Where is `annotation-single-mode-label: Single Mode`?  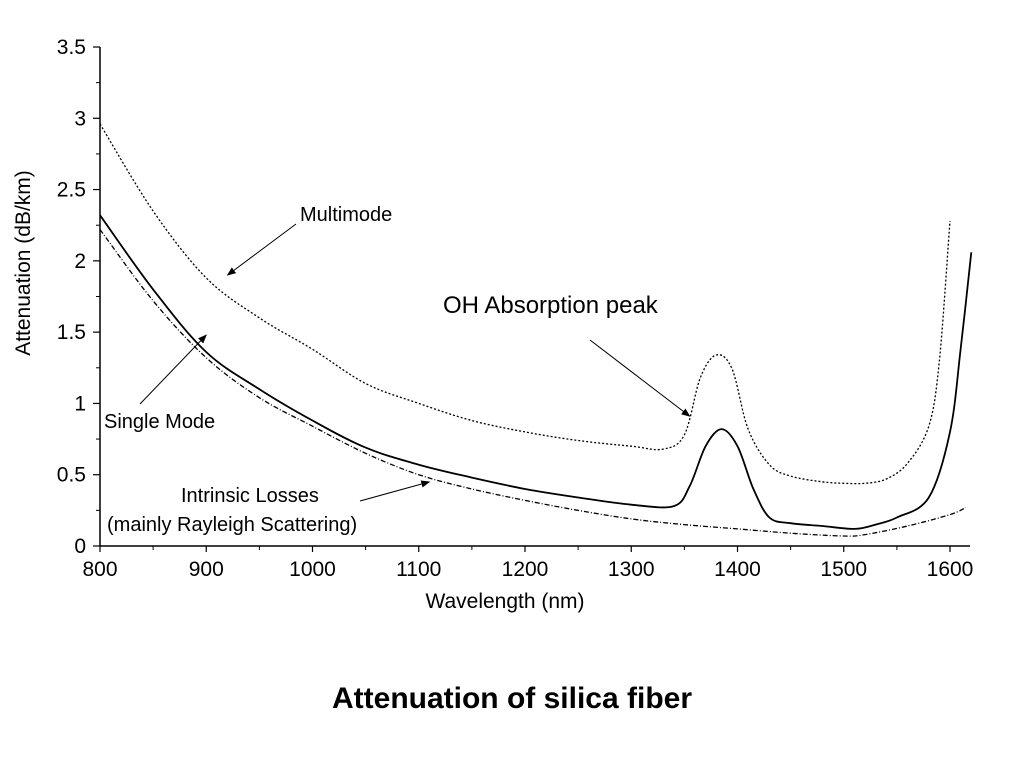
annotation-single-mode-label: Single Mode is located at coordinates (159, 422).